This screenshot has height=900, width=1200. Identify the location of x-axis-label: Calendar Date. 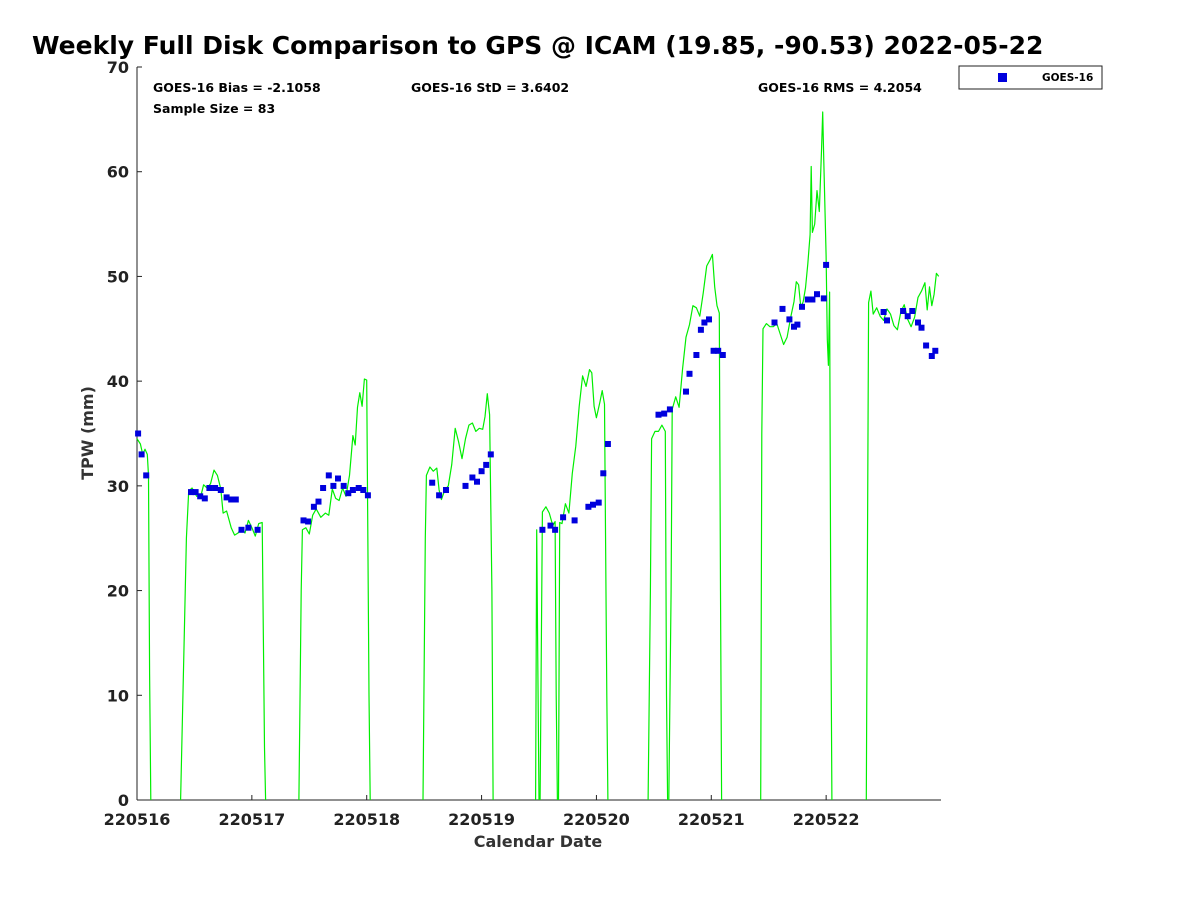
(538, 841).